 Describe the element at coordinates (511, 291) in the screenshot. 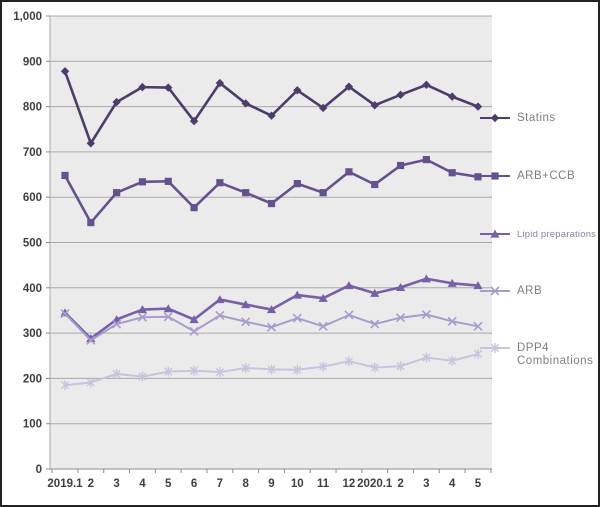

I see `legend-item-arb: ARB` at that location.